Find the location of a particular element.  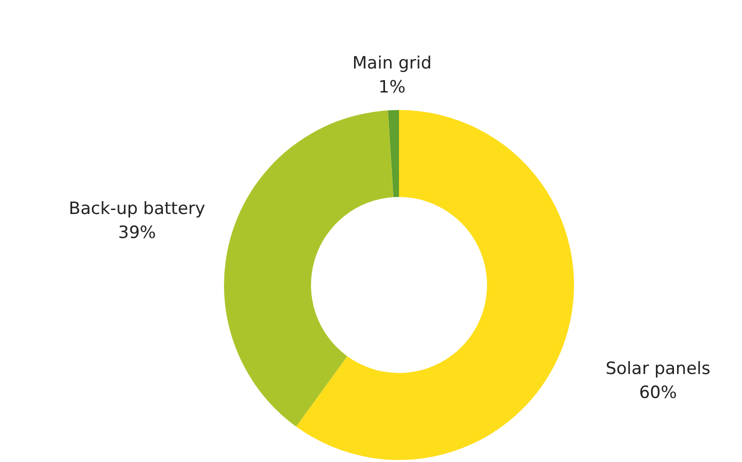

data-label: 39% is located at coordinates (137, 232).